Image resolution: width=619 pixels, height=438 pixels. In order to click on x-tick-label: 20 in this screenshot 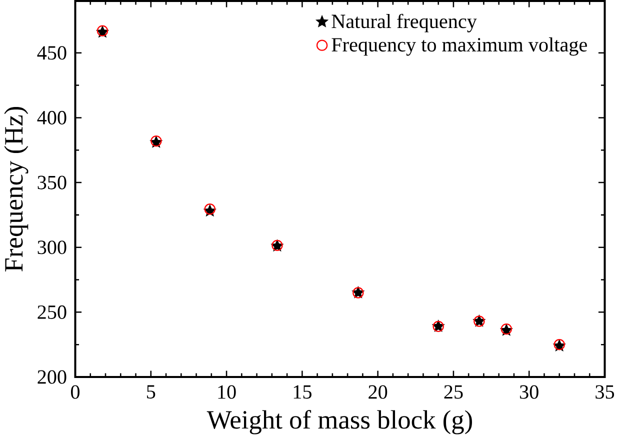, I will do `click(378, 392)`.